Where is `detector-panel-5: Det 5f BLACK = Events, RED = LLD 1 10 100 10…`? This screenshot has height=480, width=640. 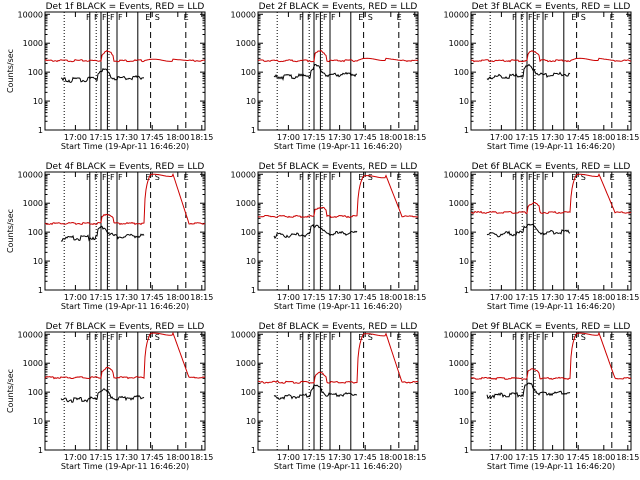
detector-panel-5: Det 5f BLACK = Events, RED = LLD 1 10 100 10… is located at coordinates (328, 236).